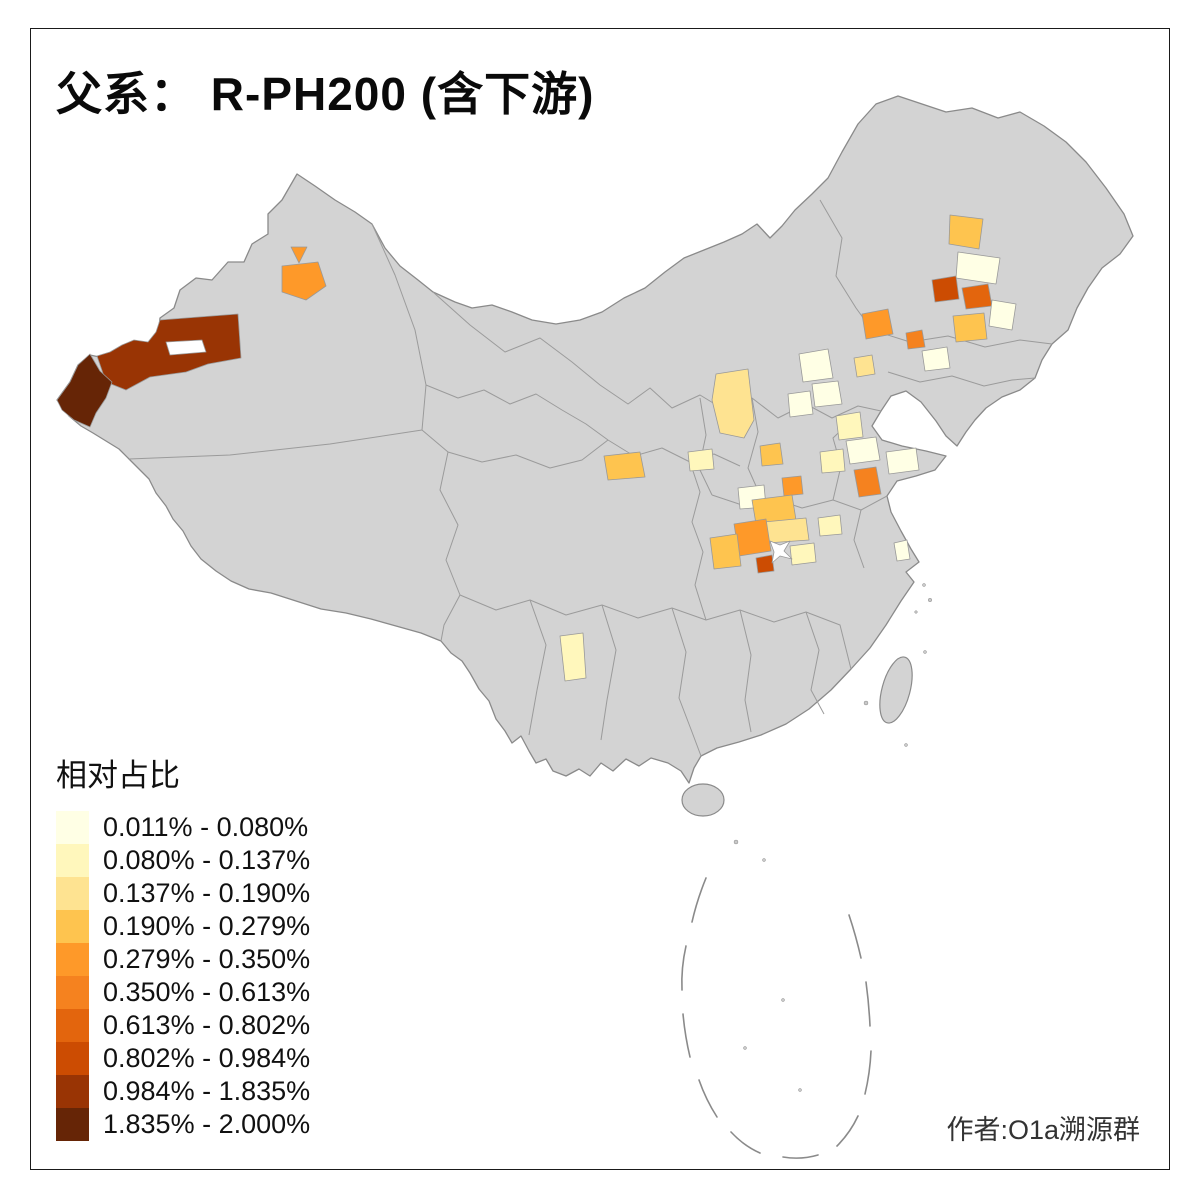 This screenshot has height=1200, width=1200. Describe the element at coordinates (207, 1124) in the screenshot. I see `legend-label: 1.835% - 2.000%` at that location.